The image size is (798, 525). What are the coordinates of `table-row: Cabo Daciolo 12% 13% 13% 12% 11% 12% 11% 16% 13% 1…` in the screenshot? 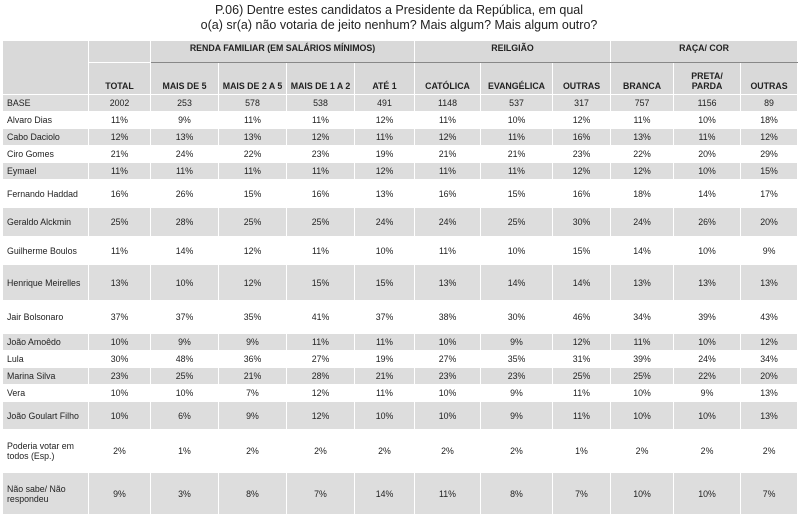 It's located at (400, 137).